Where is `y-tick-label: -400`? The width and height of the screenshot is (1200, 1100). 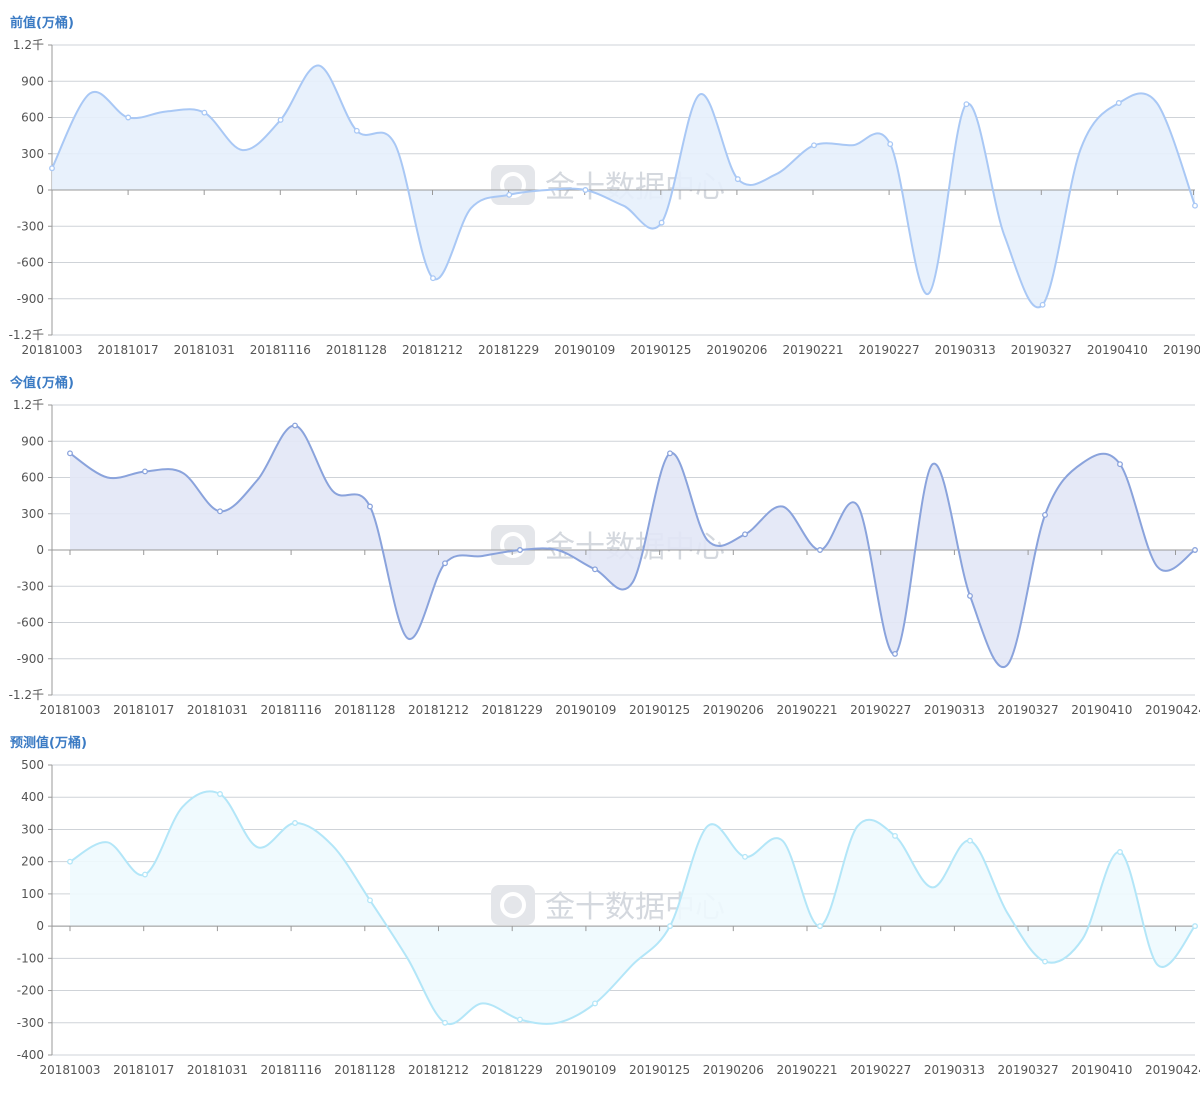
y-tick-label: -400 is located at coordinates (30, 1055).